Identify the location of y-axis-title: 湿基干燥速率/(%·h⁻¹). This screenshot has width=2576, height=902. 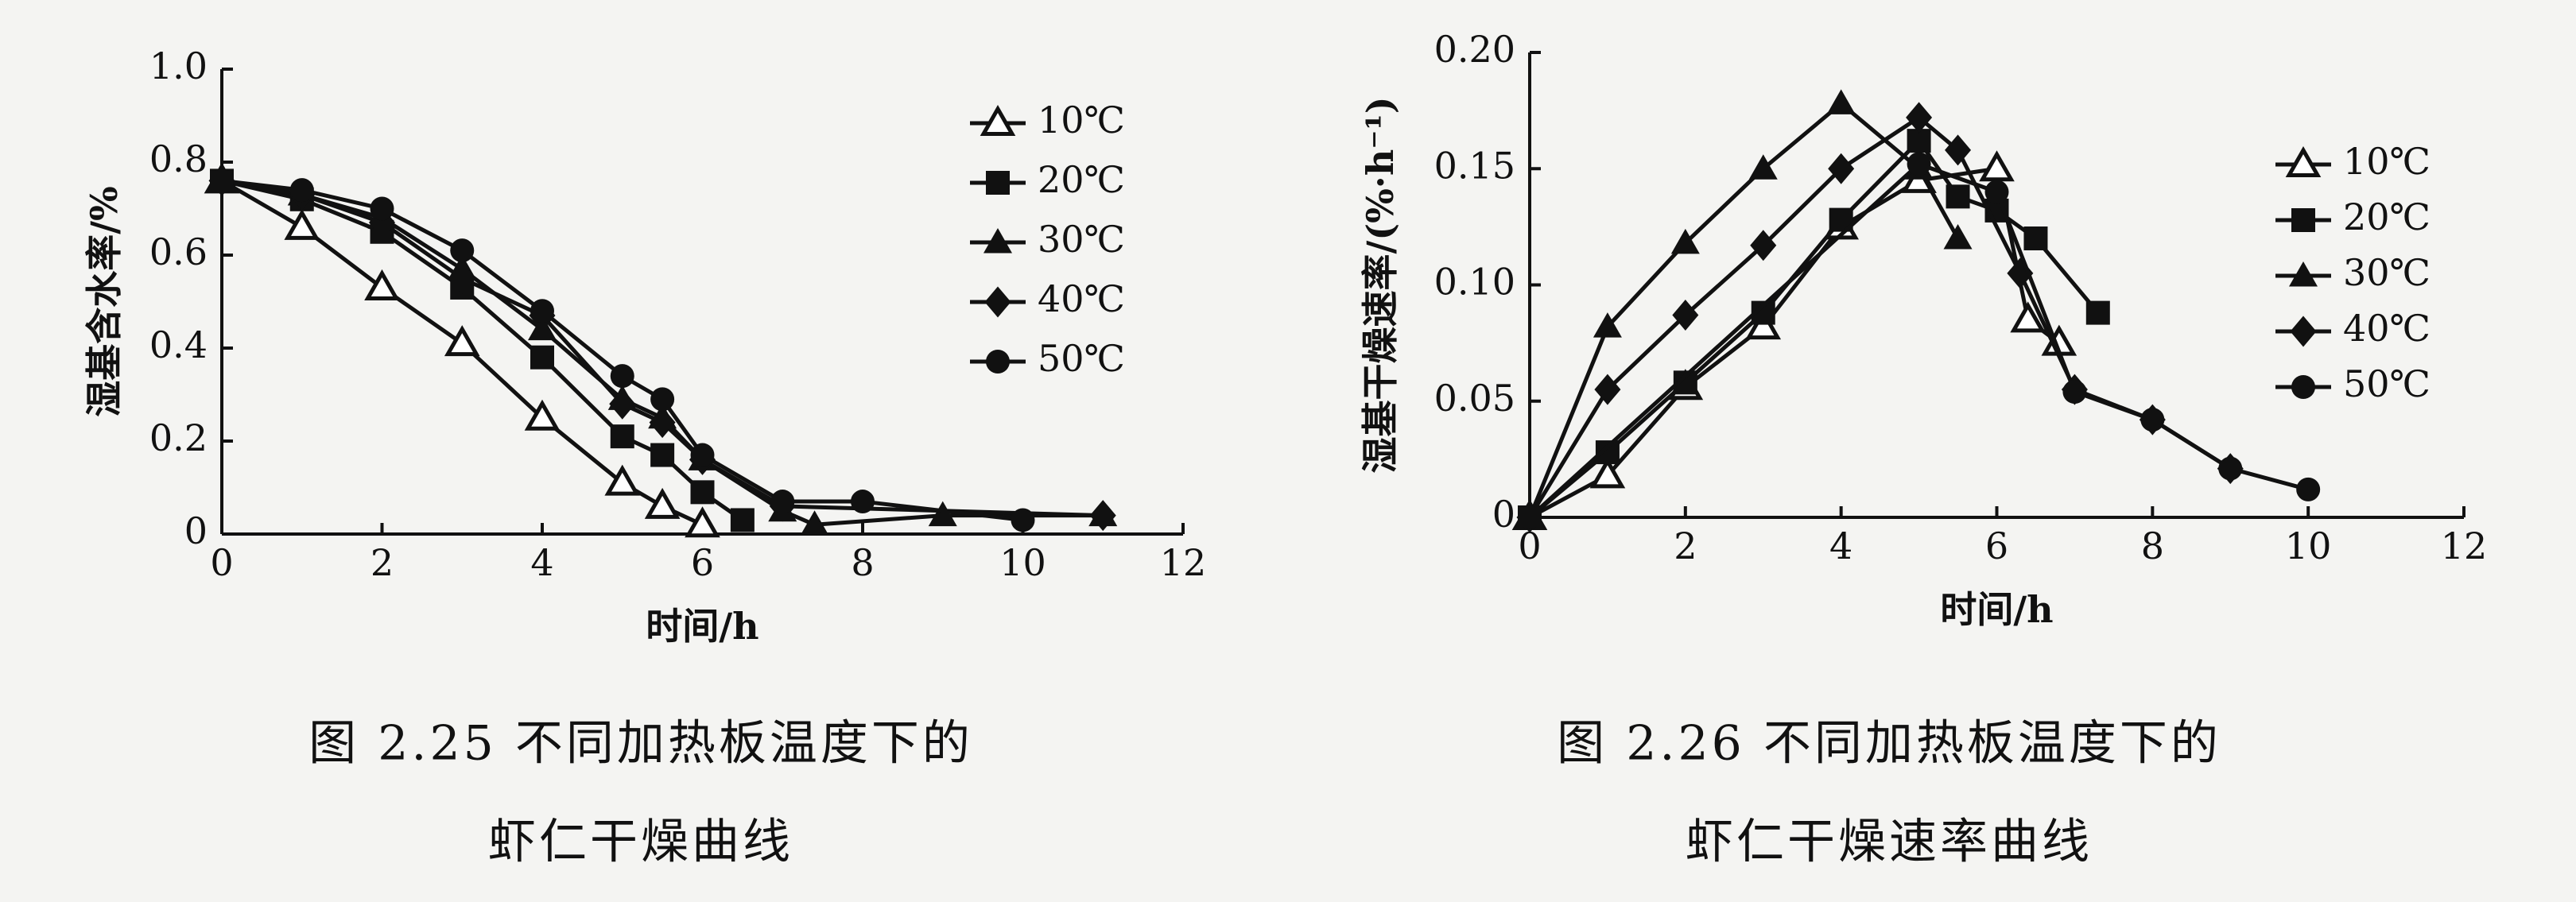
(1380, 285).